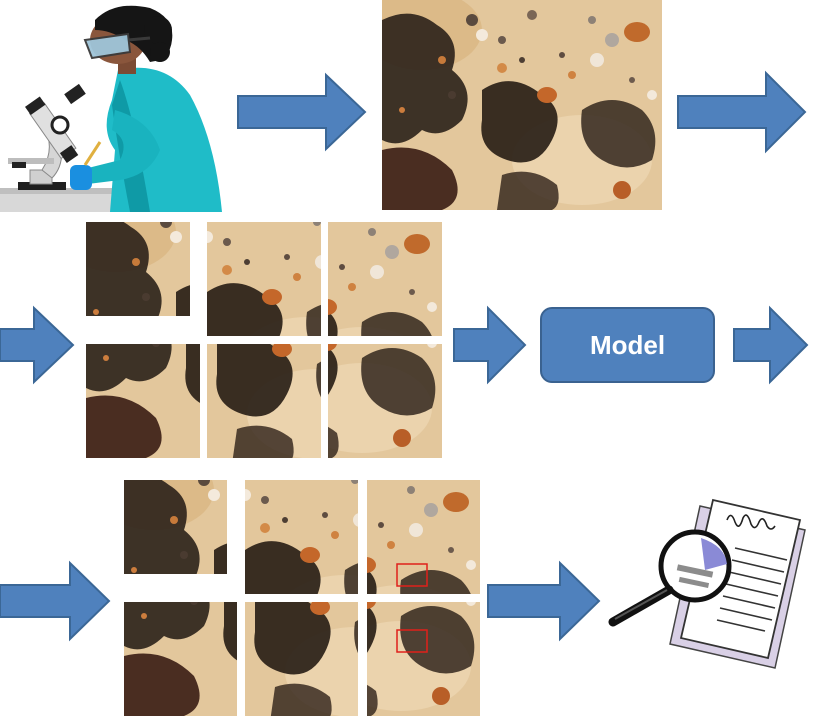 The image size is (813, 720). Describe the element at coordinates (264, 340) in the screenshot. I see `tile-grid-input` at that location.